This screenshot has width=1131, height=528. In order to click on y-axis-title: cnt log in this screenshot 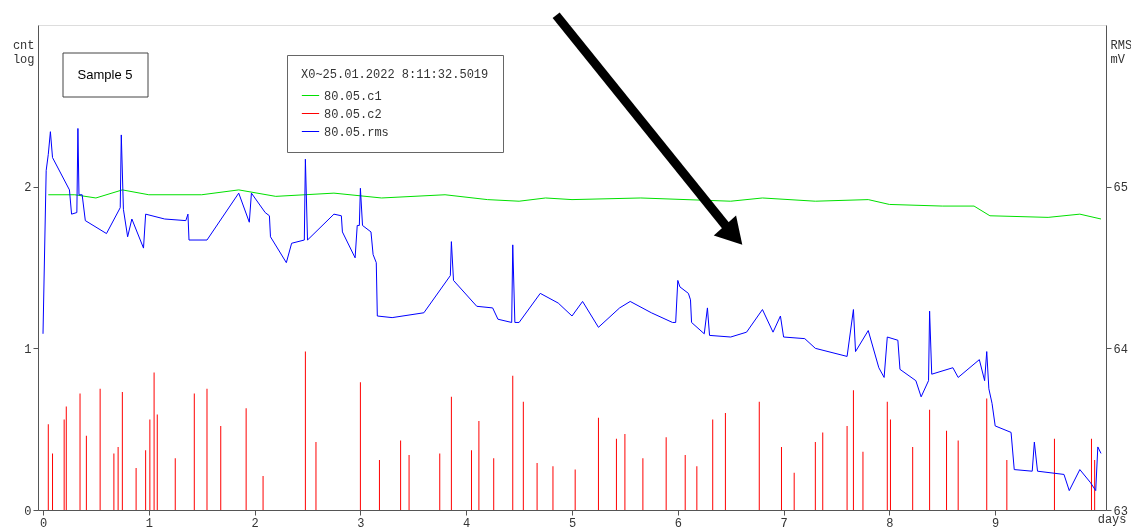, I will do `click(23, 52)`.